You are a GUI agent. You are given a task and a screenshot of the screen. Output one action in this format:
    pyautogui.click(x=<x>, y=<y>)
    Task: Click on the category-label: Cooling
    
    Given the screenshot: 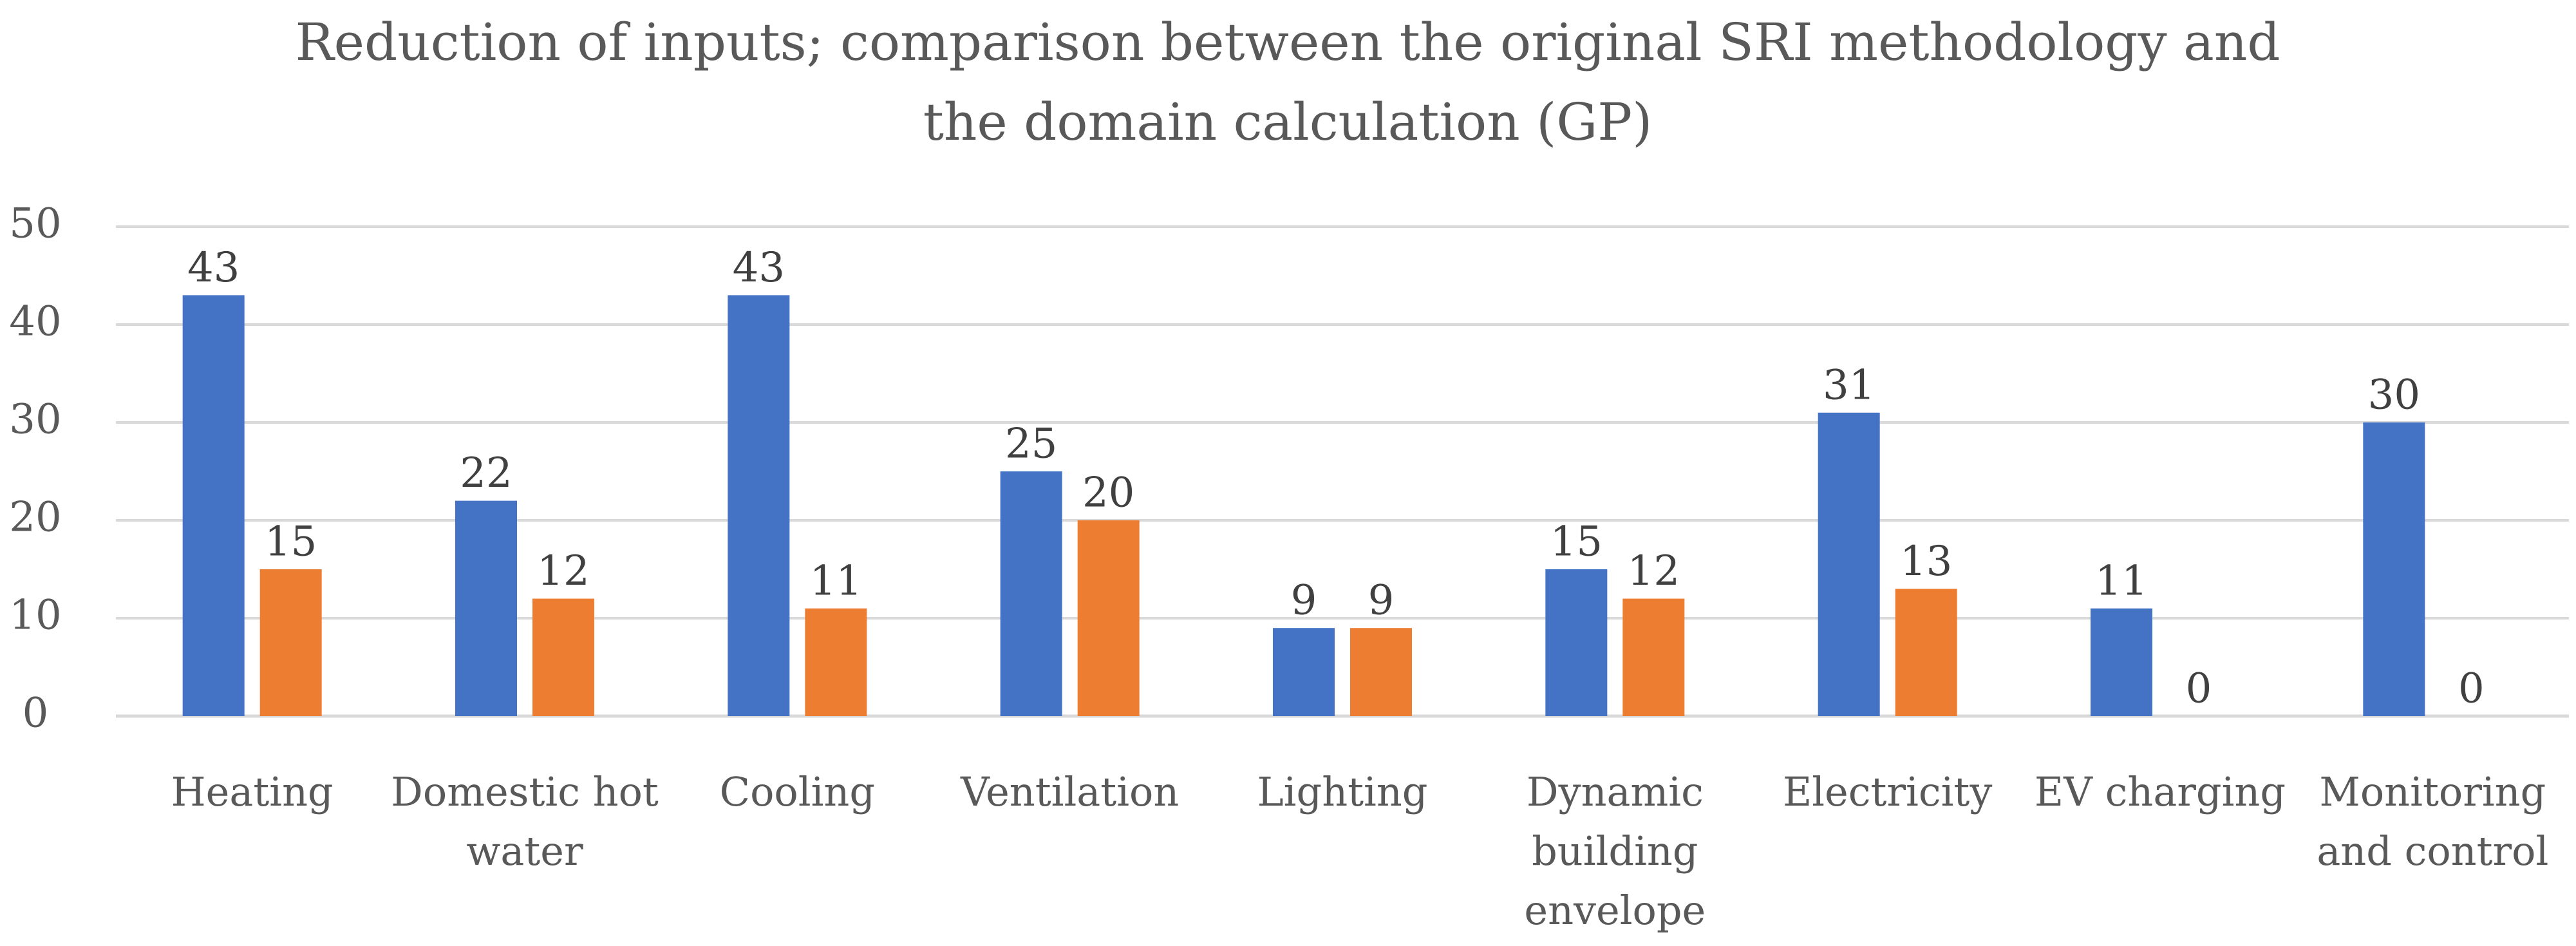 What is the action you would take?
    pyautogui.click(x=797, y=791)
    